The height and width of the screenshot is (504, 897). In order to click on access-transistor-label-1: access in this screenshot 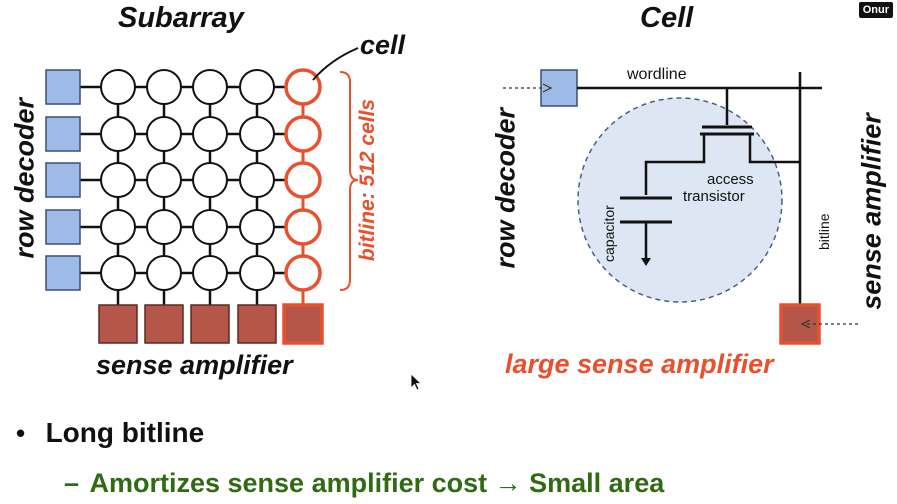, I will do `click(730, 179)`.